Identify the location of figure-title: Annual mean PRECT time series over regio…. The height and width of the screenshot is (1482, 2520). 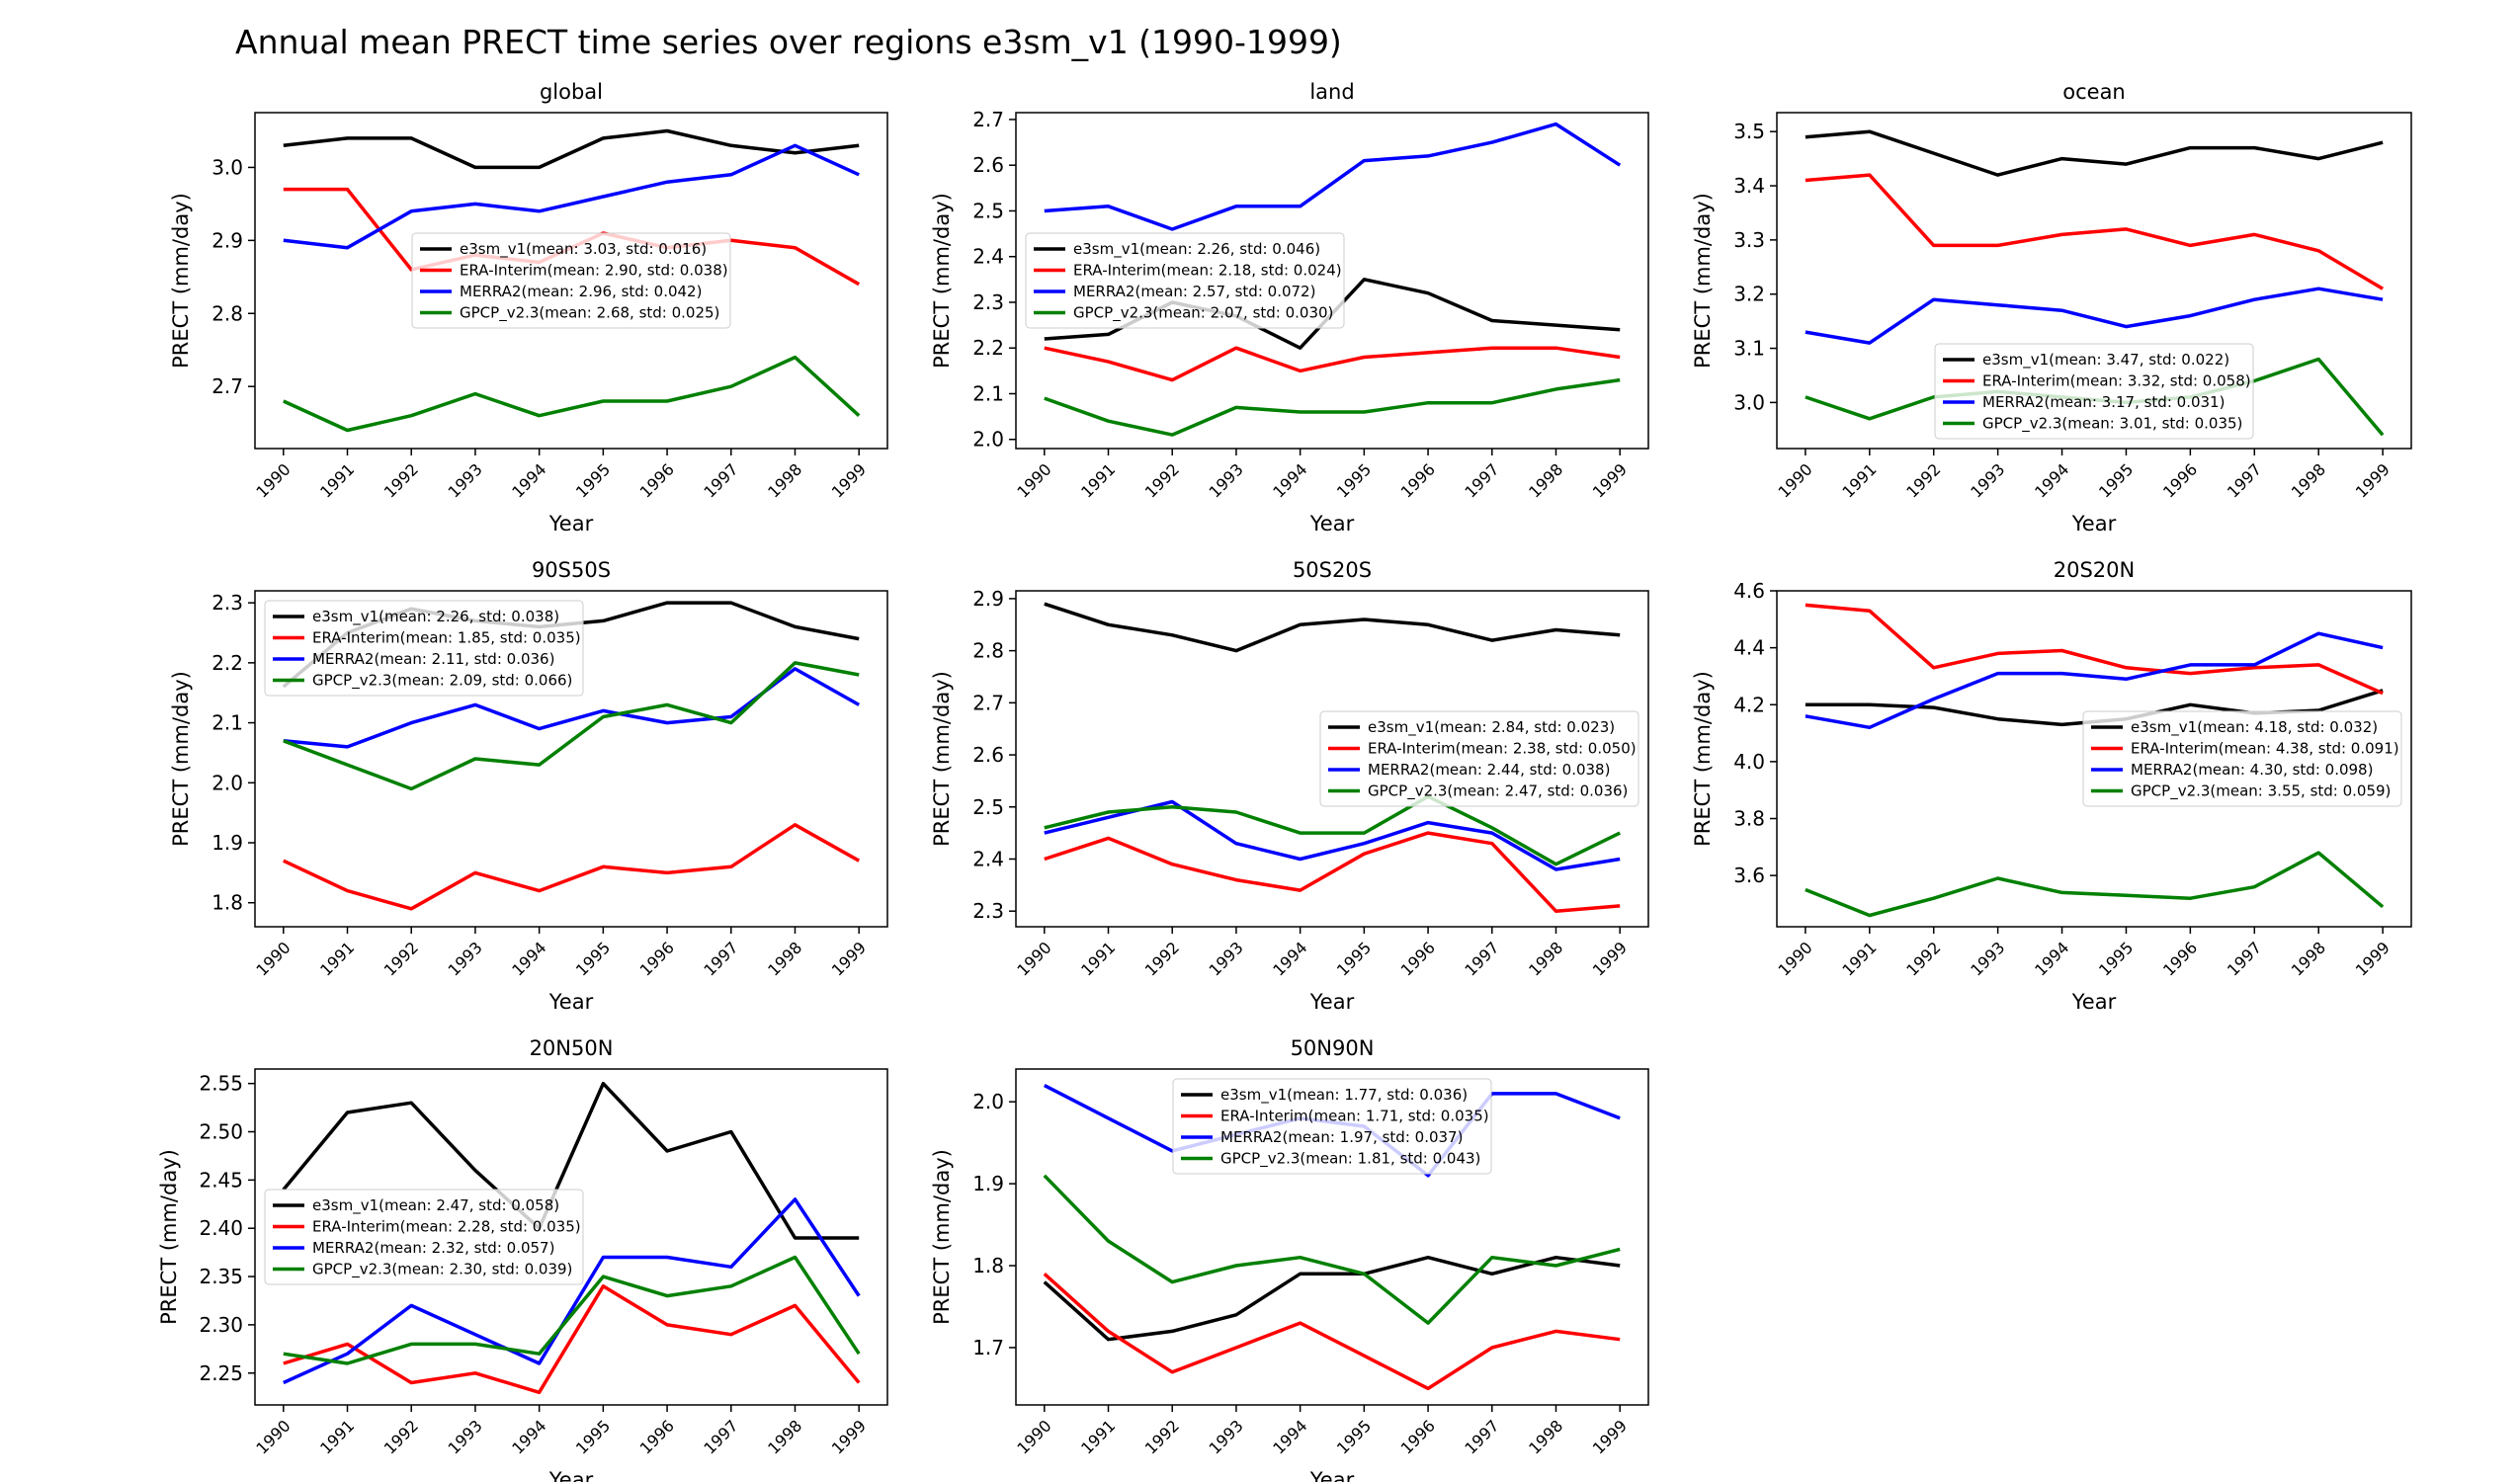
(788, 42).